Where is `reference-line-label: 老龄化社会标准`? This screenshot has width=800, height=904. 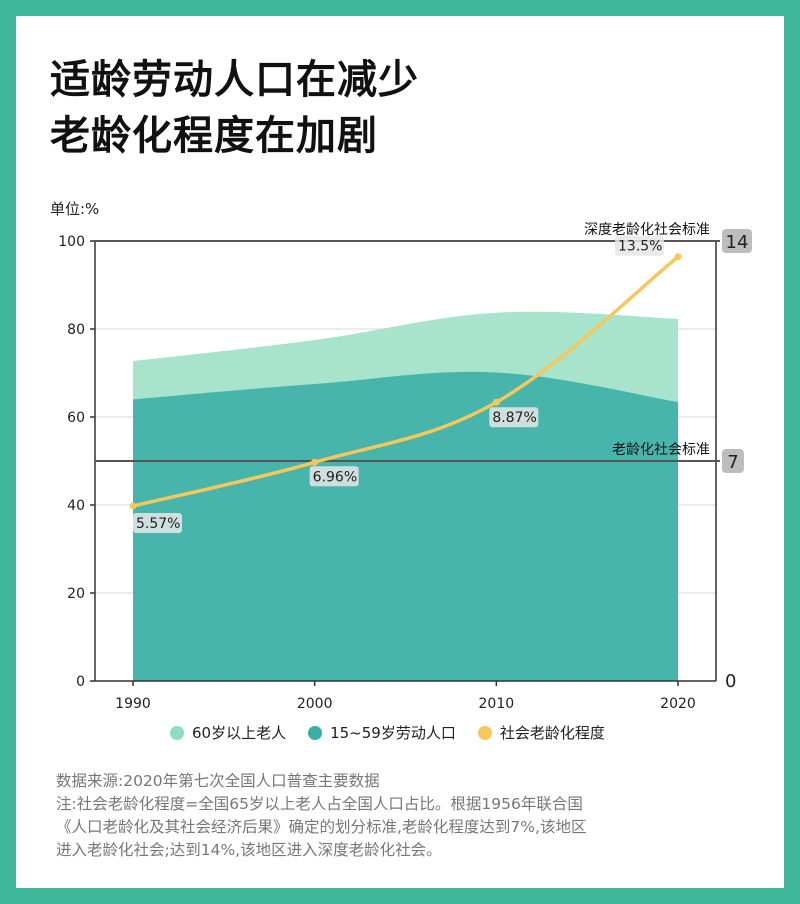
reference-line-label: 老龄化社会标准 is located at coordinates (661, 450).